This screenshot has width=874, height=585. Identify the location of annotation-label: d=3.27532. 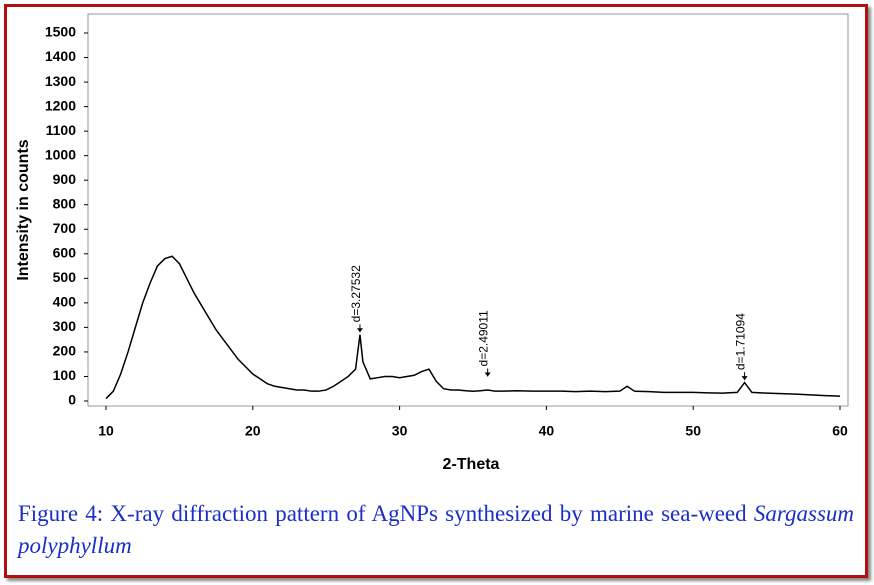
(356, 293).